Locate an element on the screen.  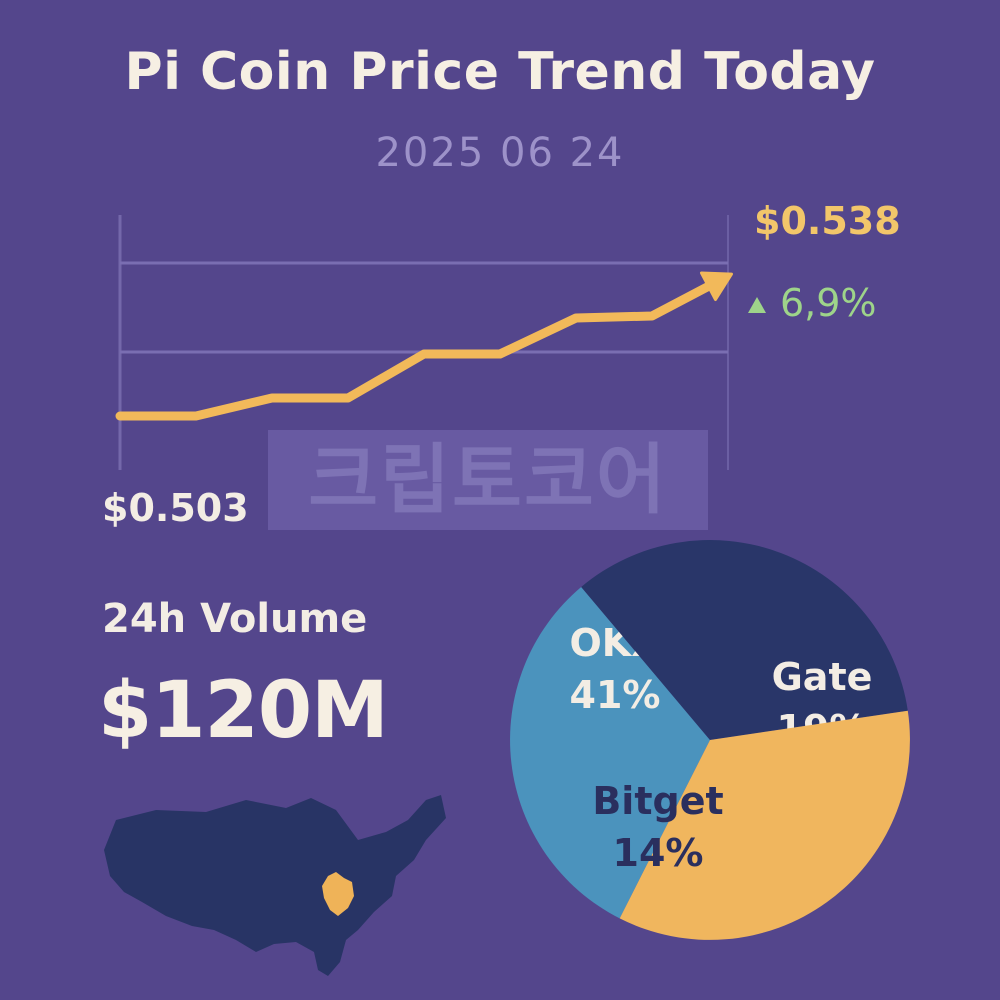
volume-label: 24h Volume is located at coordinates (235, 619).